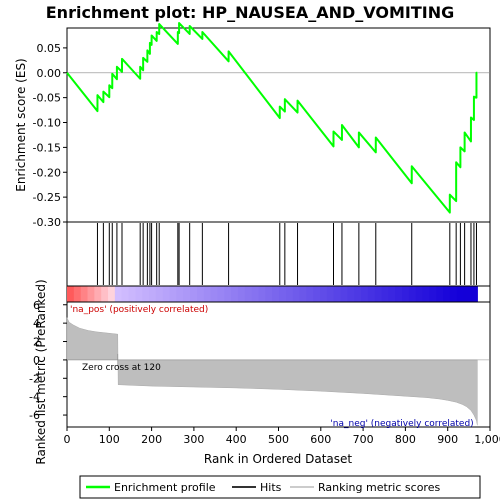 This screenshot has width=500, height=504. I want to click on es-y-tick-label: 0.00, so click(49, 73).